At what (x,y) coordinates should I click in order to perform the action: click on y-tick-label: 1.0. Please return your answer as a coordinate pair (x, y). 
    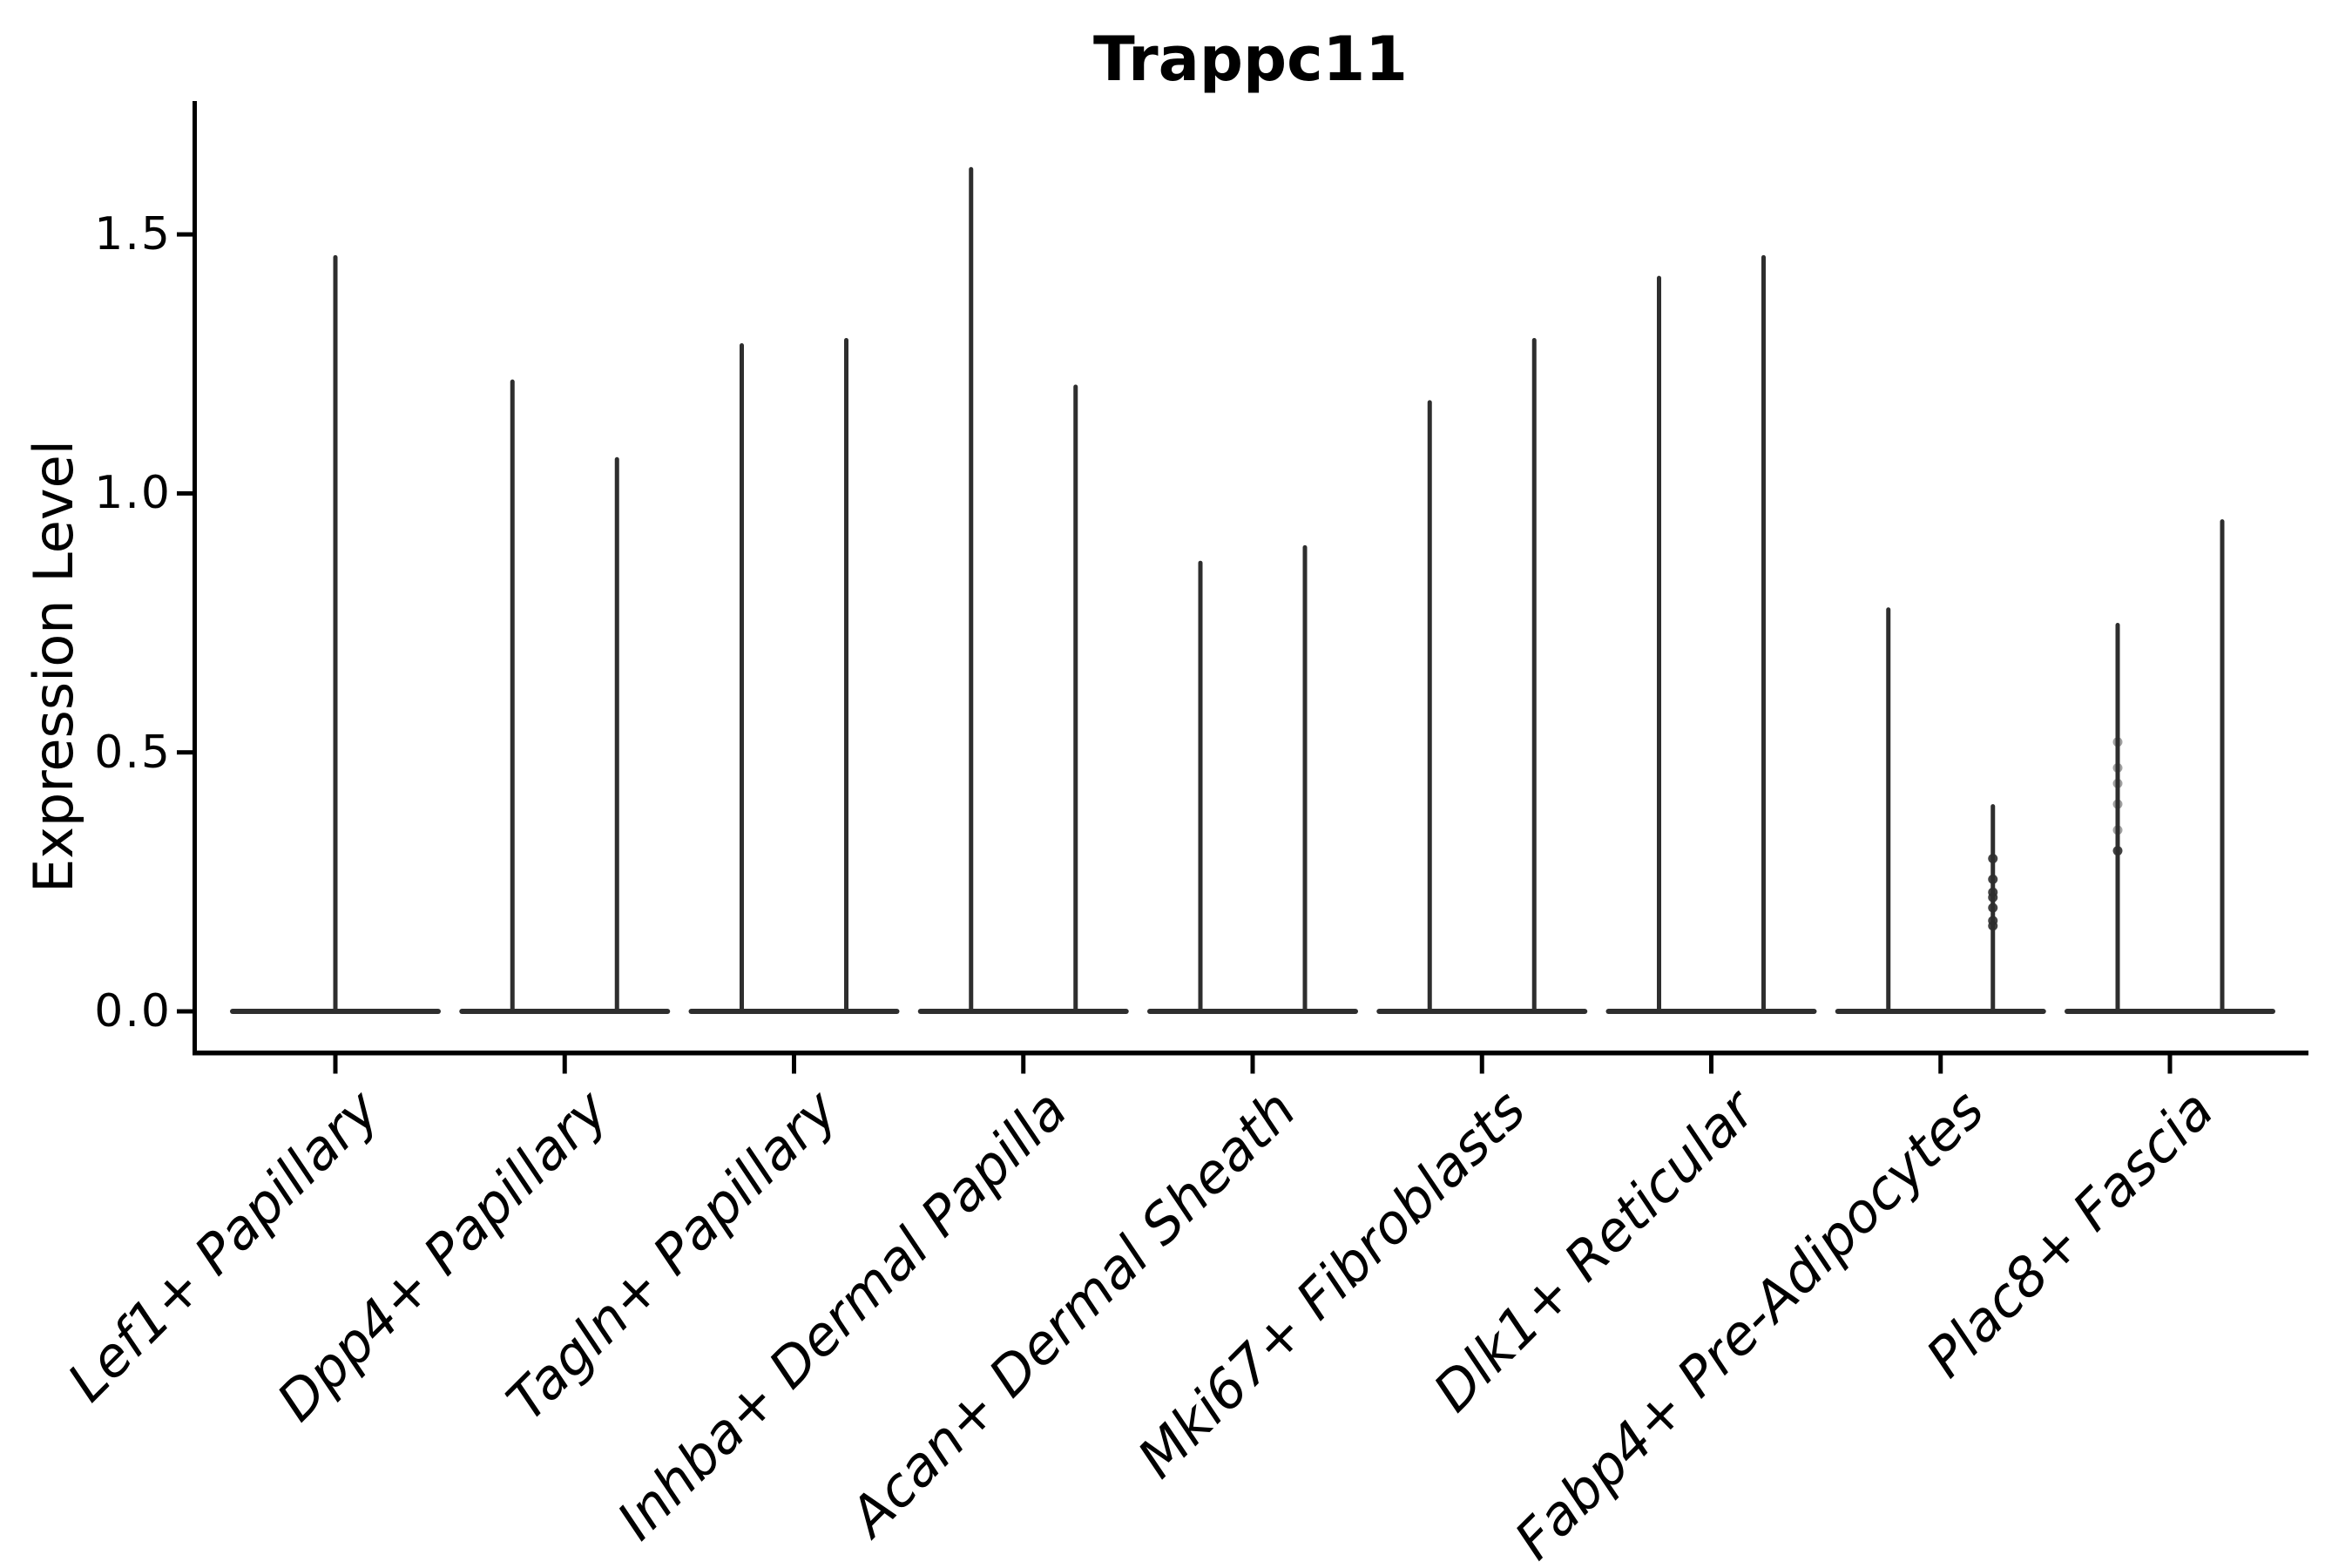
    Looking at the image, I should click on (133, 494).